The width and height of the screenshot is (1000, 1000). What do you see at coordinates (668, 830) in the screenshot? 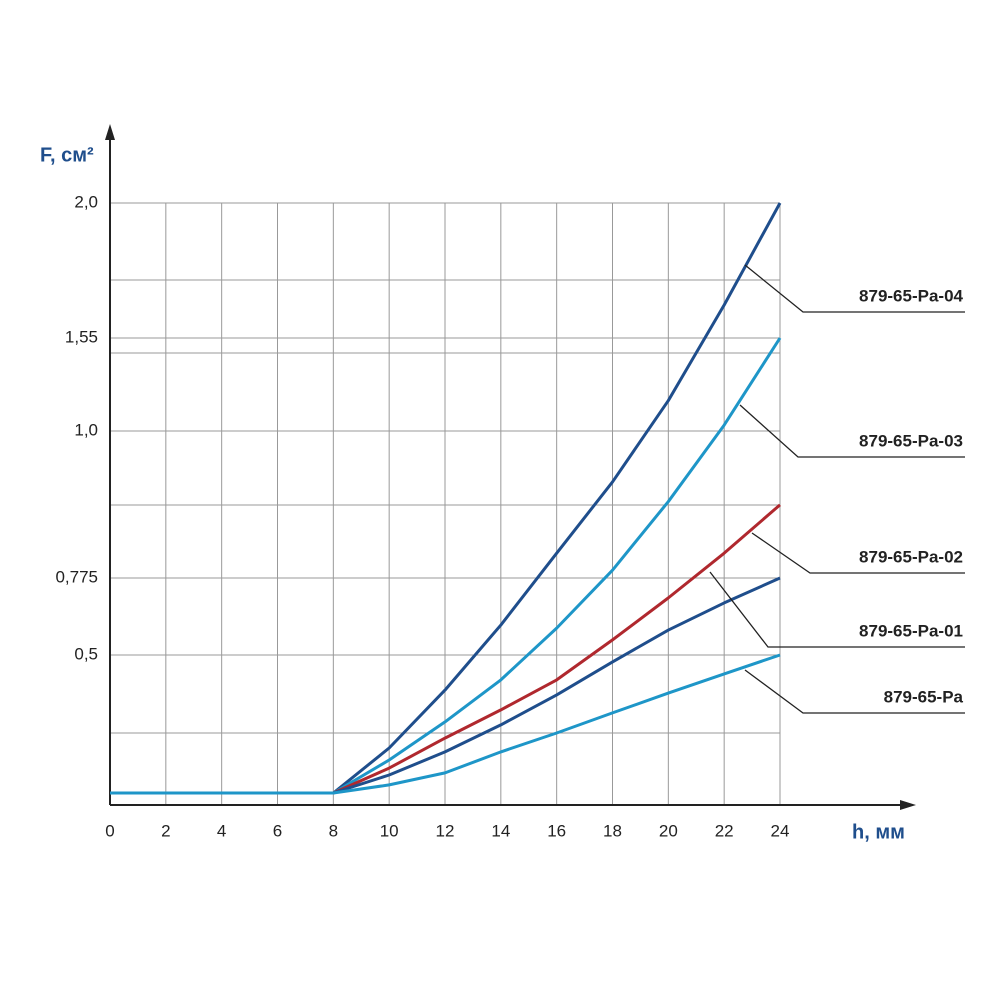
I see `x-tick-label: 20` at bounding box center [668, 830].